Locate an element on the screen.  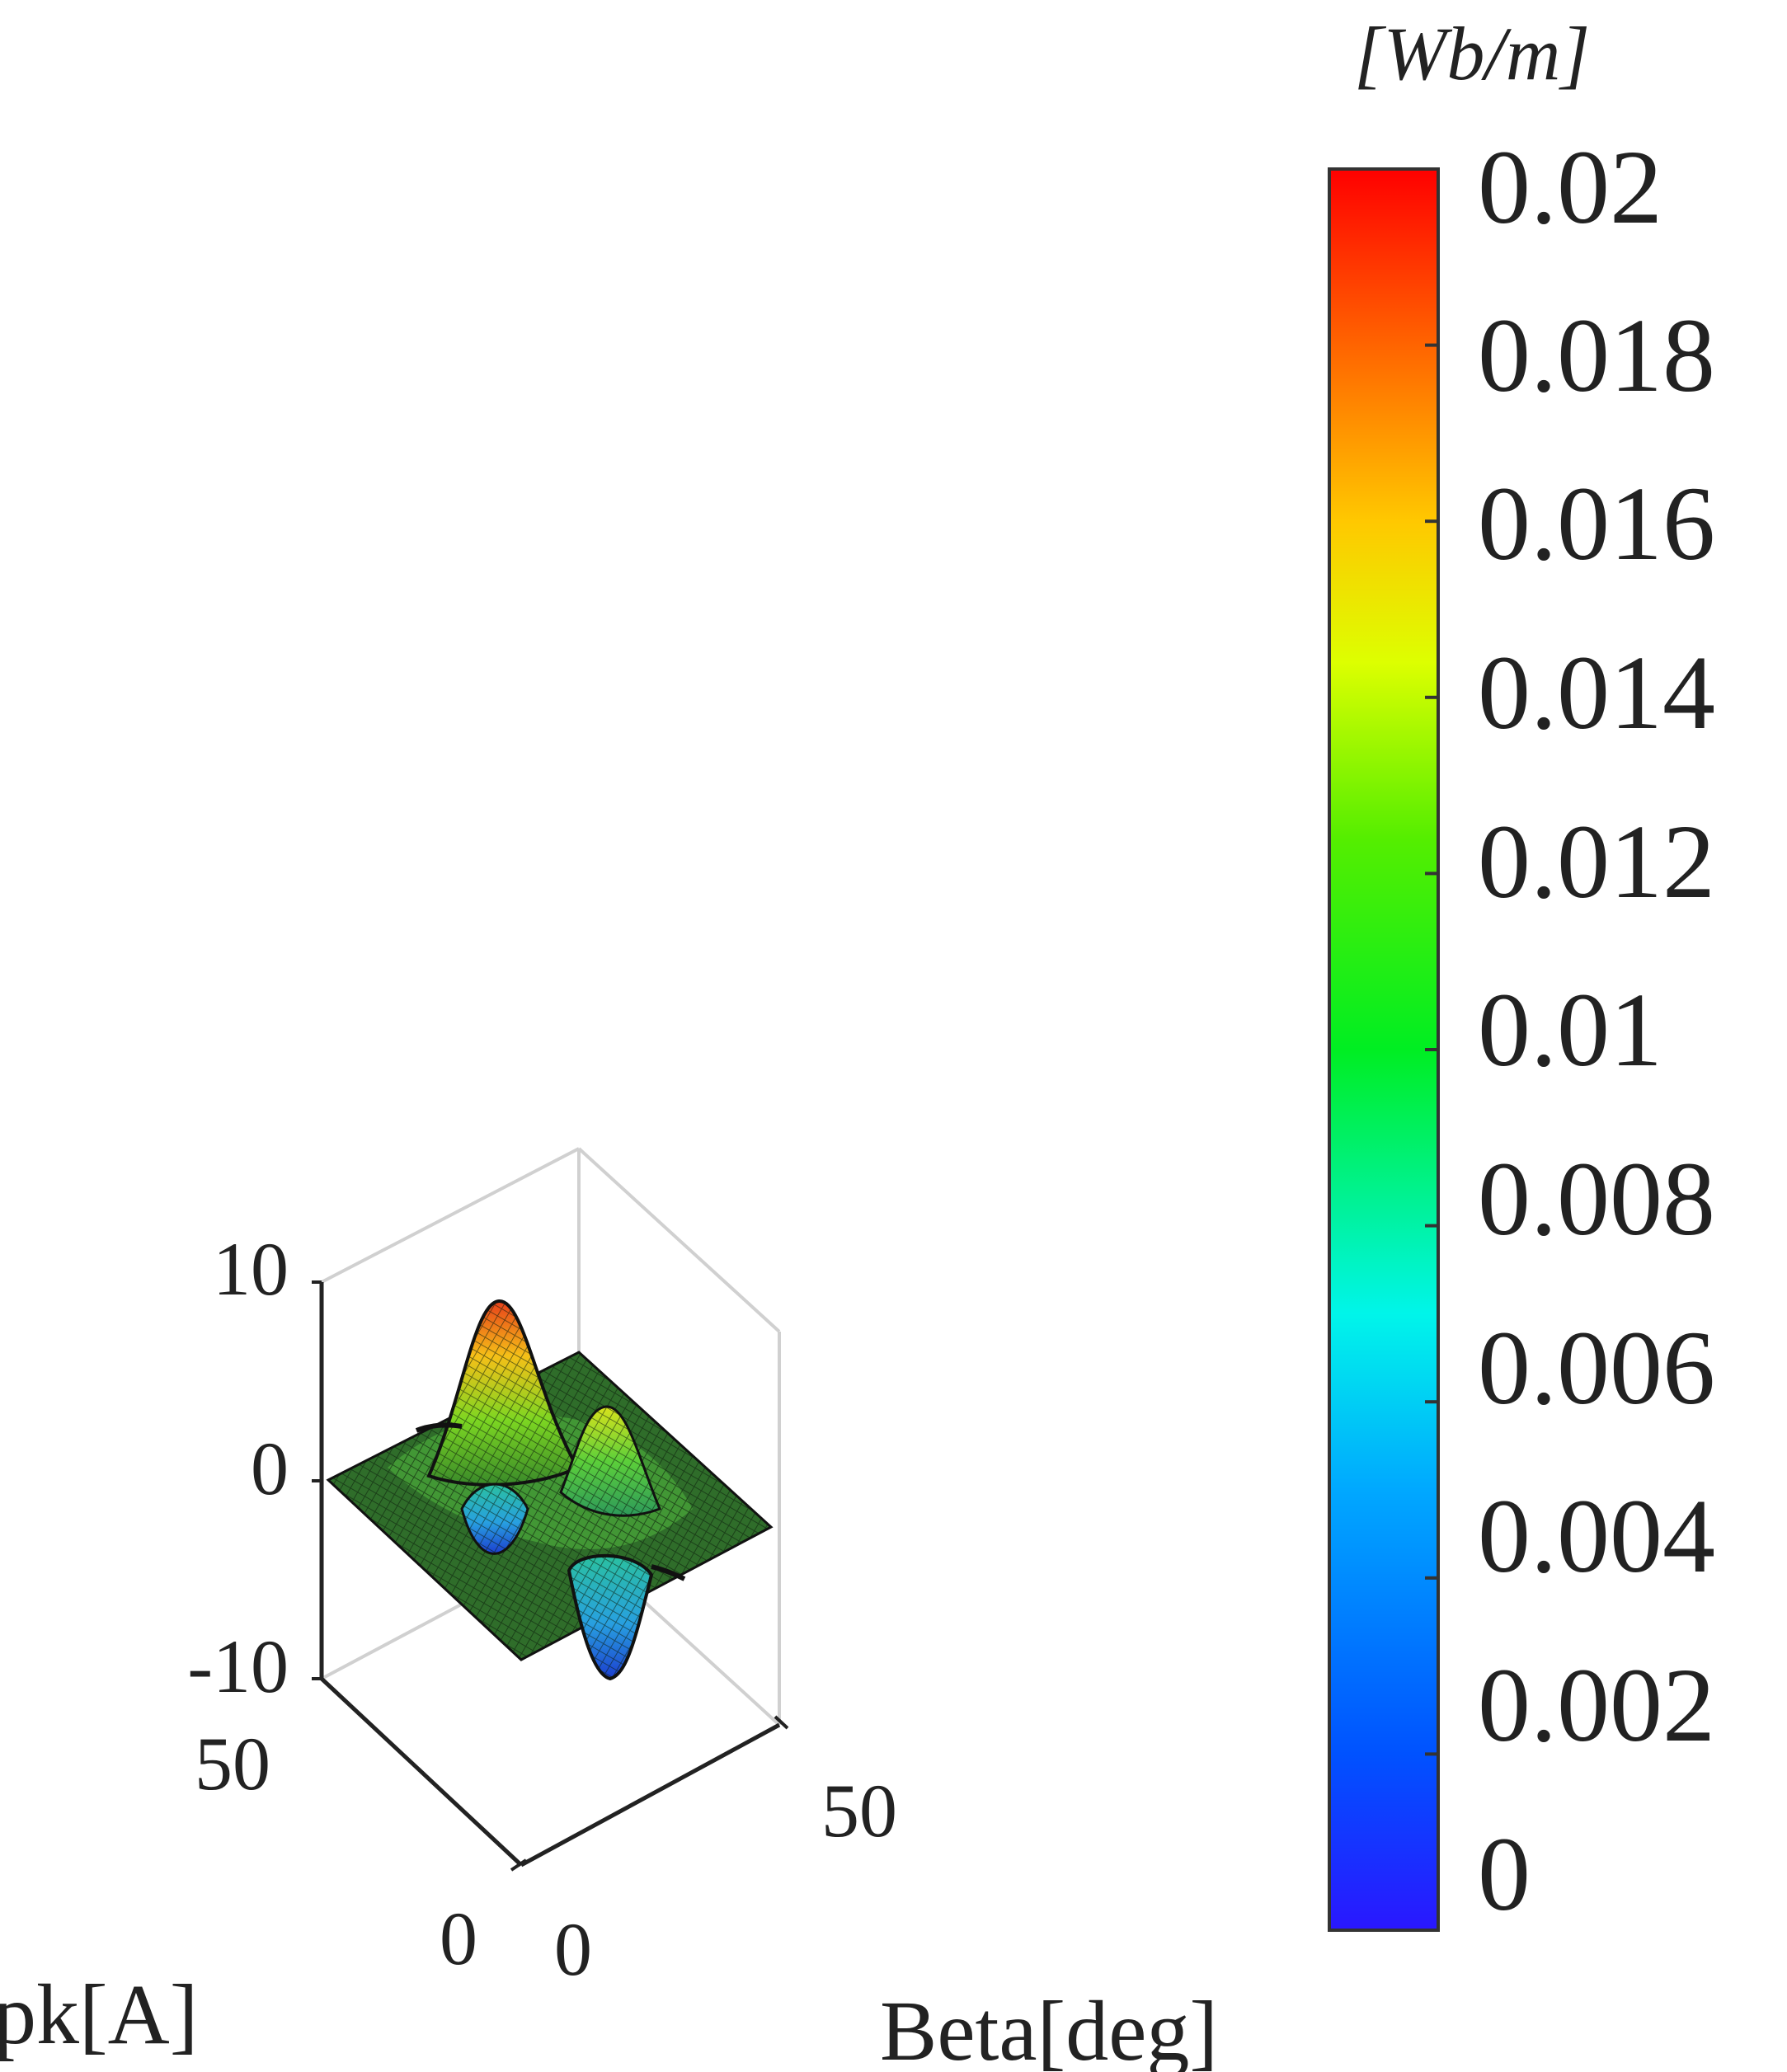
colorbar-tick-label: 0.002 is located at coordinates (1596, 1705).